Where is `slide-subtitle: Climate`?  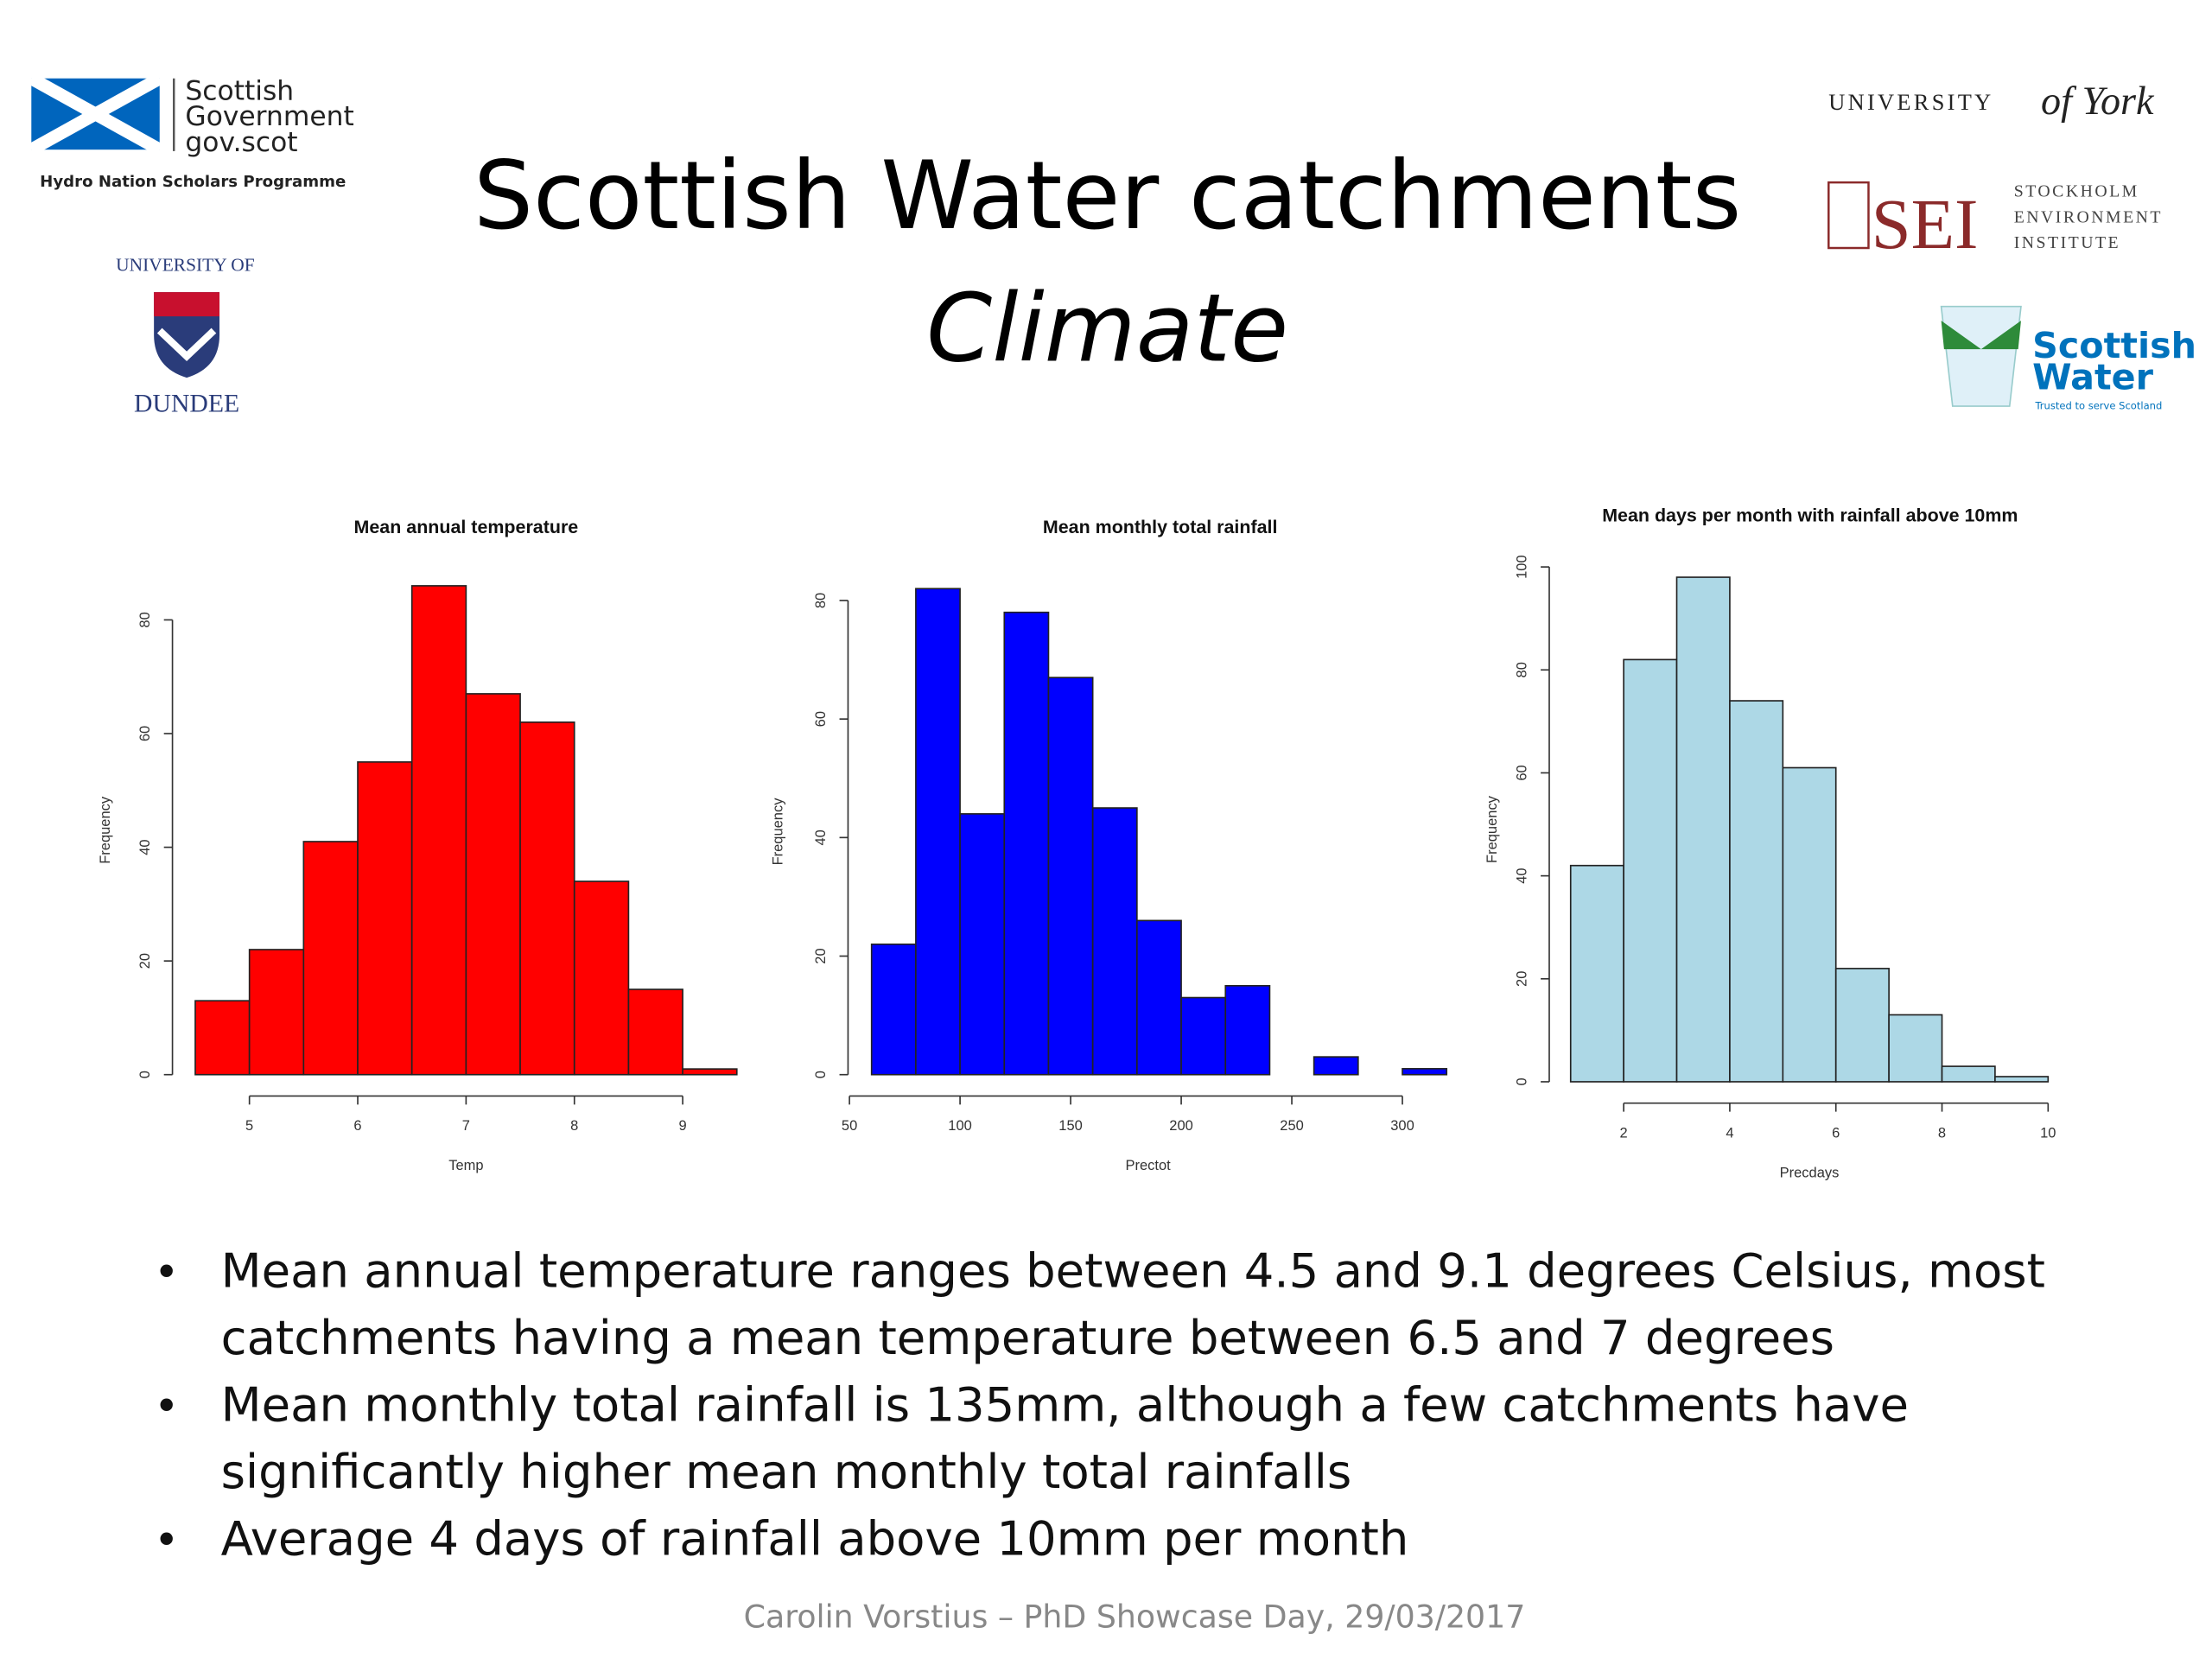 slide-subtitle: Climate is located at coordinates (1107, 328).